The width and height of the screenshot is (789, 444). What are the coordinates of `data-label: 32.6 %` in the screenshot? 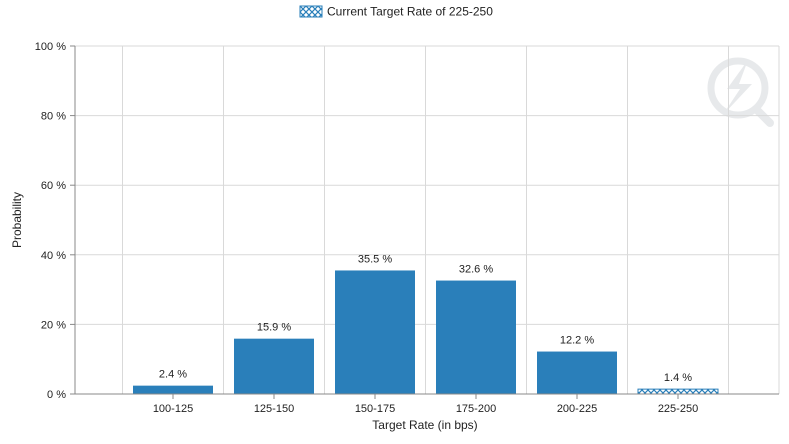 It's located at (476, 270).